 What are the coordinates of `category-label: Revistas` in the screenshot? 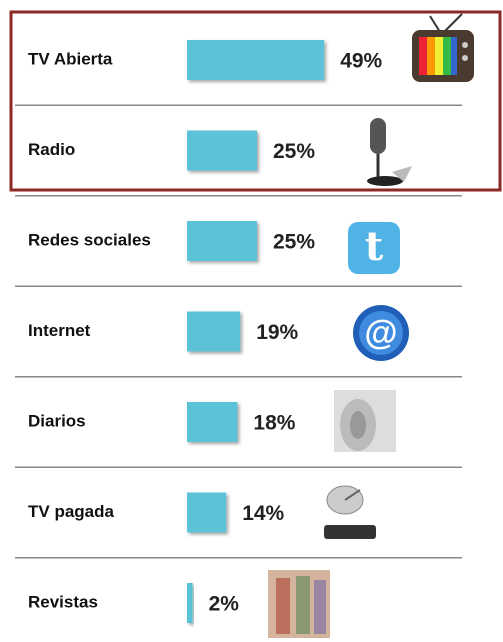 It's located at (63, 601).